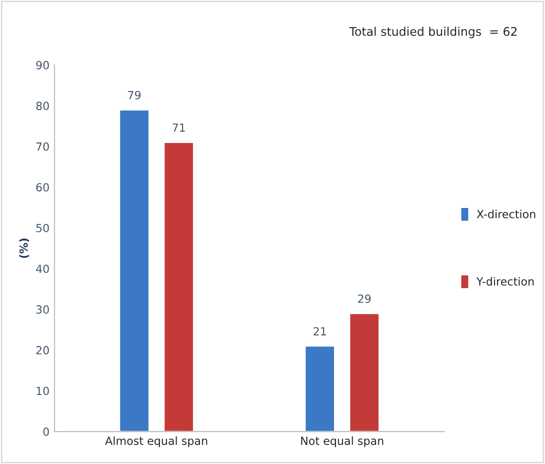 The height and width of the screenshot is (464, 545). Describe the element at coordinates (46, 431) in the screenshot. I see `y-tick-label: 0` at that location.